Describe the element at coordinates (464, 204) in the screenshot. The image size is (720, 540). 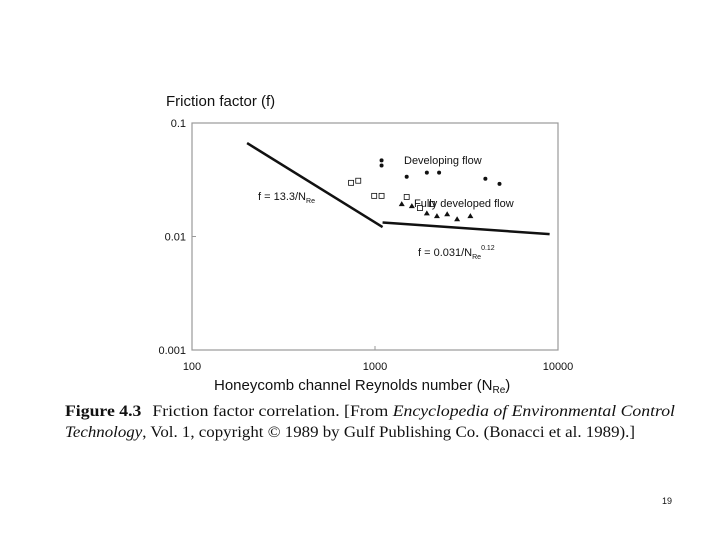
I see `annotation: Fully developed flow` at that location.